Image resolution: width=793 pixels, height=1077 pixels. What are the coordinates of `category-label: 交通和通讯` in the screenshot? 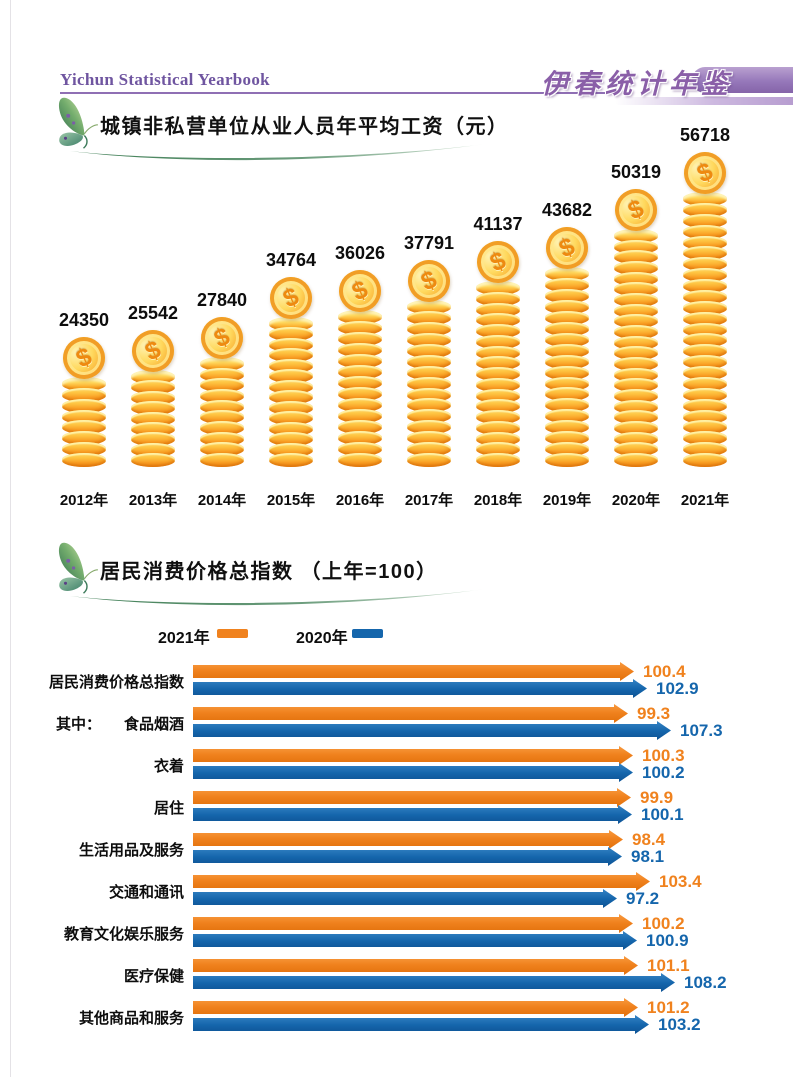 It's located at (120, 891).